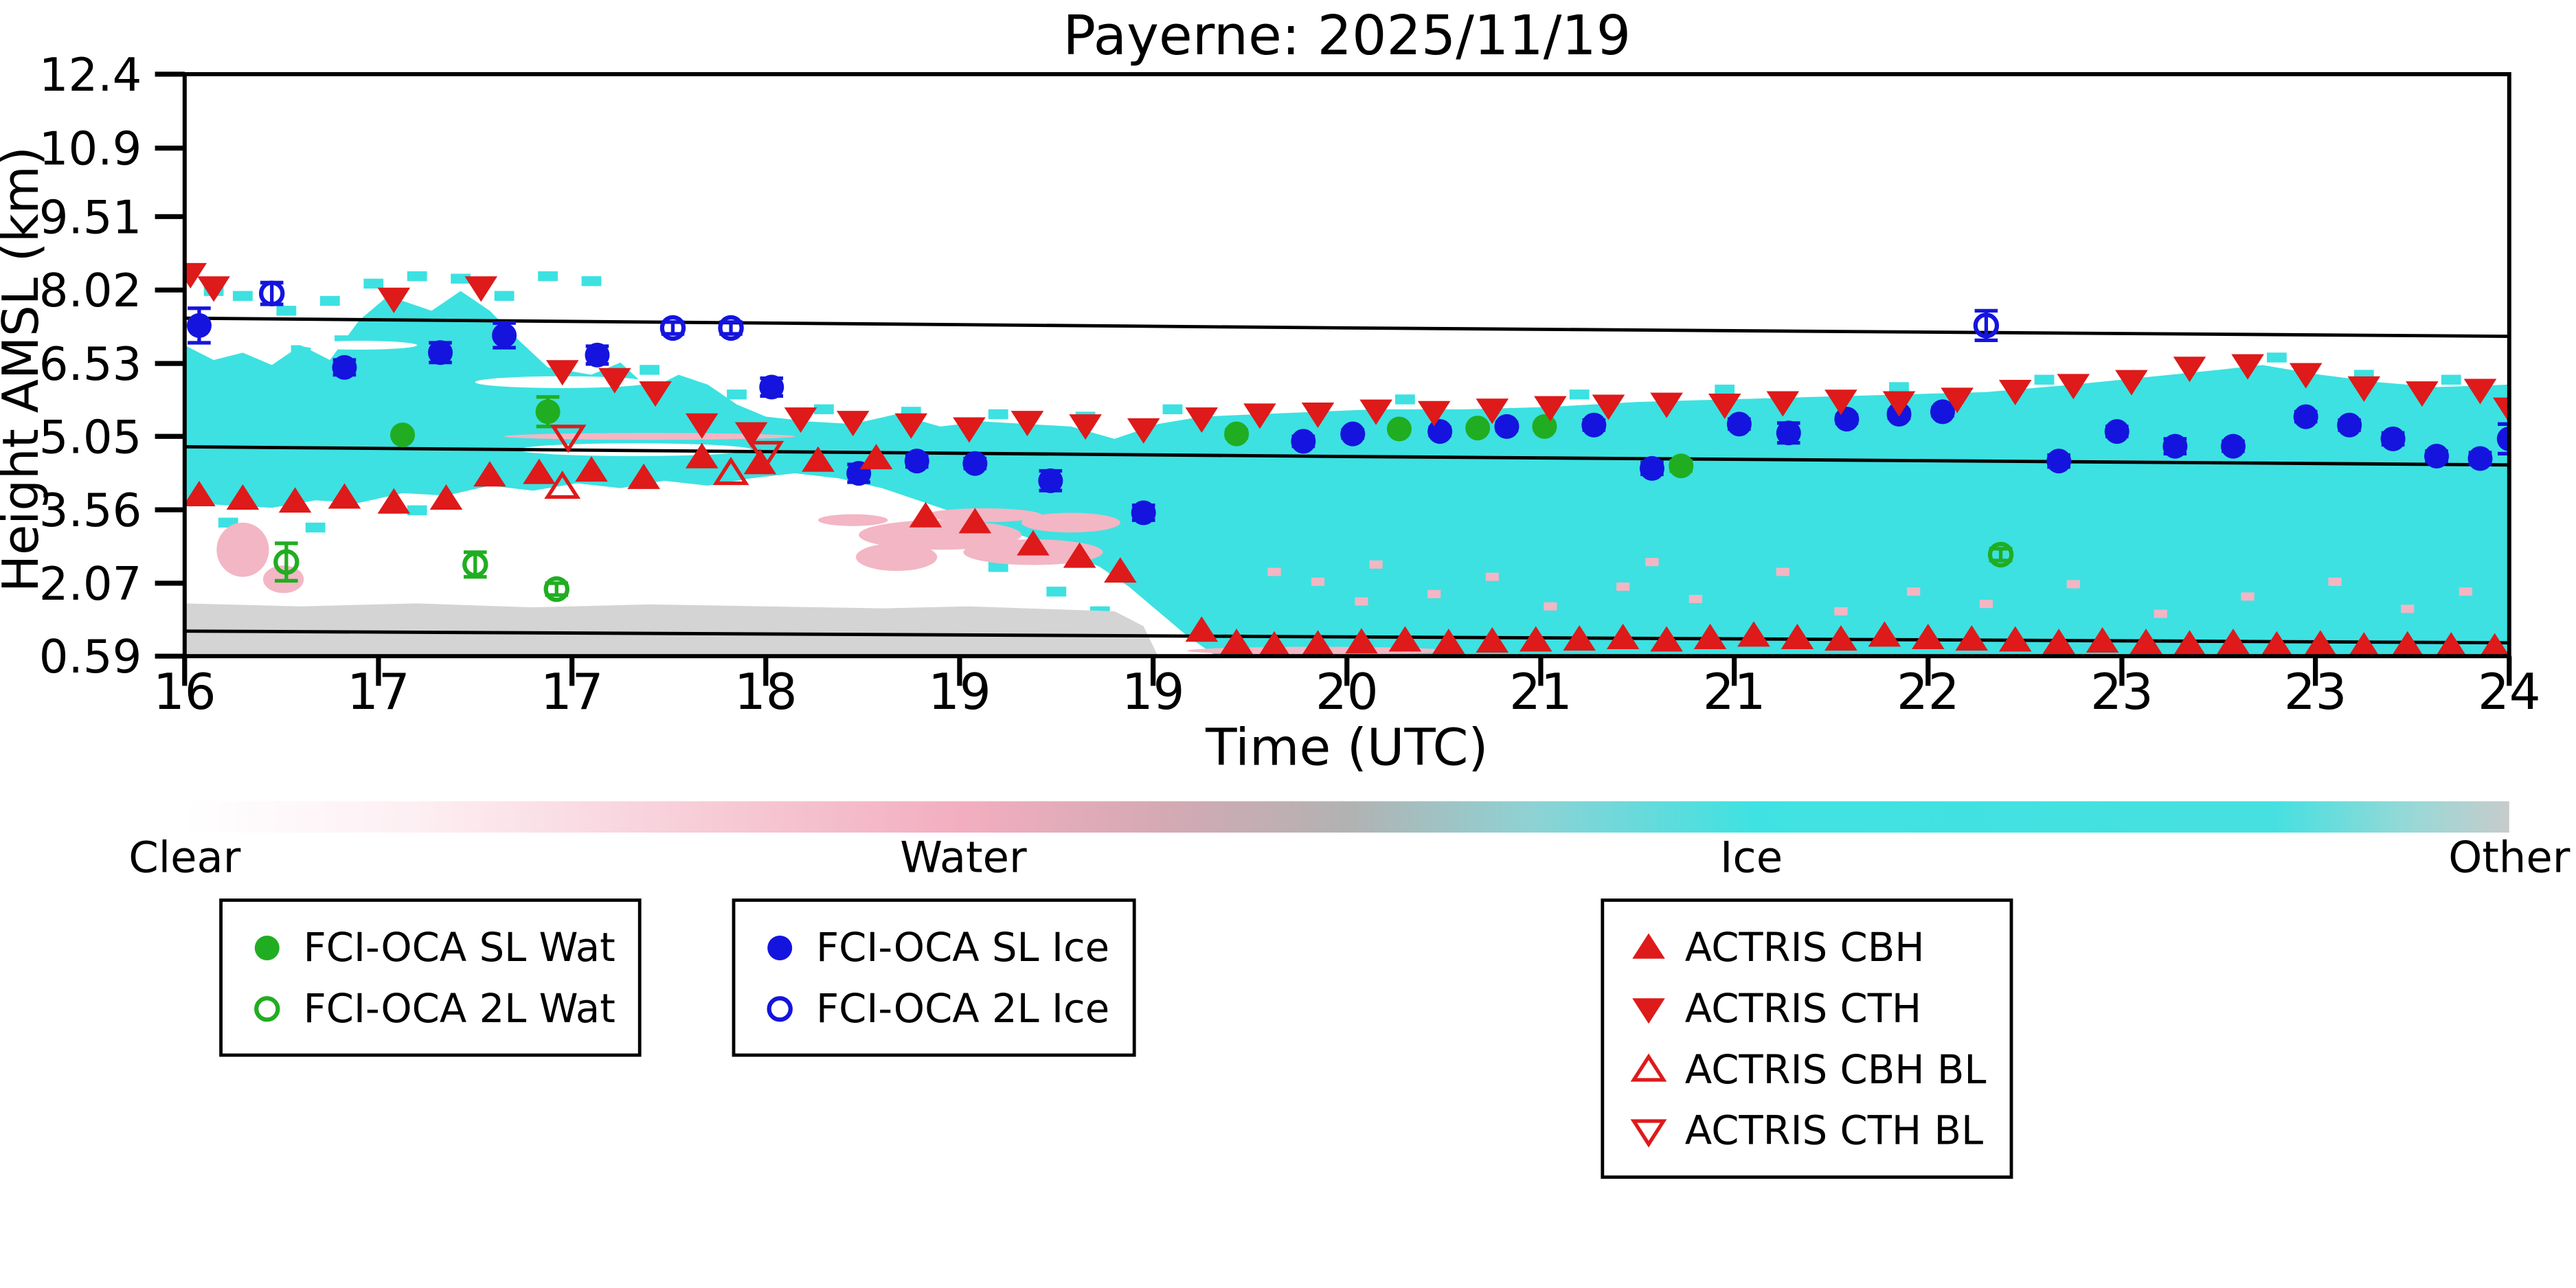  What do you see at coordinates (1806, 1069) in the screenshot?
I see `legend-item: ACTRIS CBH BL` at bounding box center [1806, 1069].